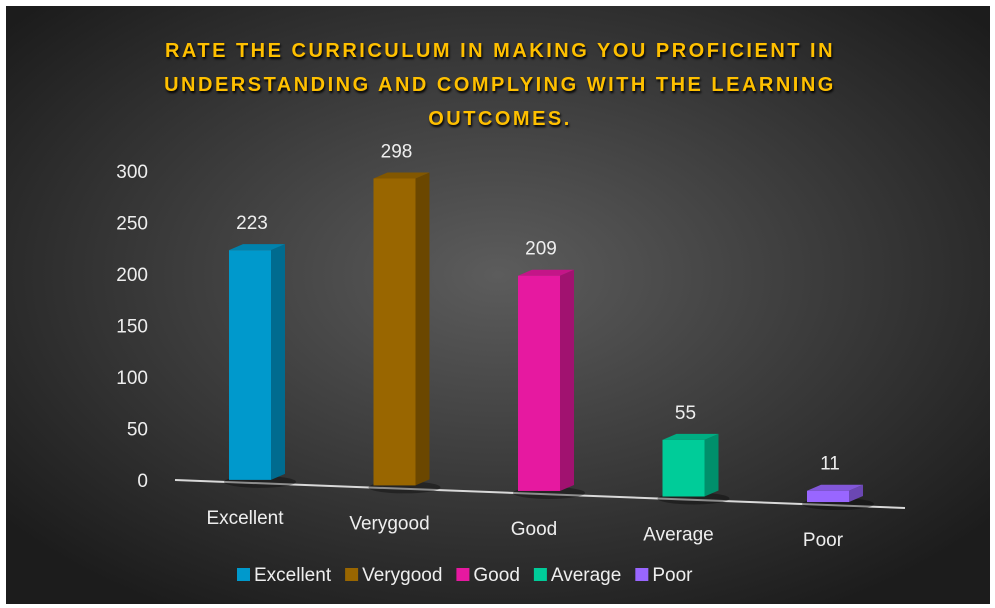 This screenshot has width=995, height=608. I want to click on y-tick-label: 150, so click(132, 327).